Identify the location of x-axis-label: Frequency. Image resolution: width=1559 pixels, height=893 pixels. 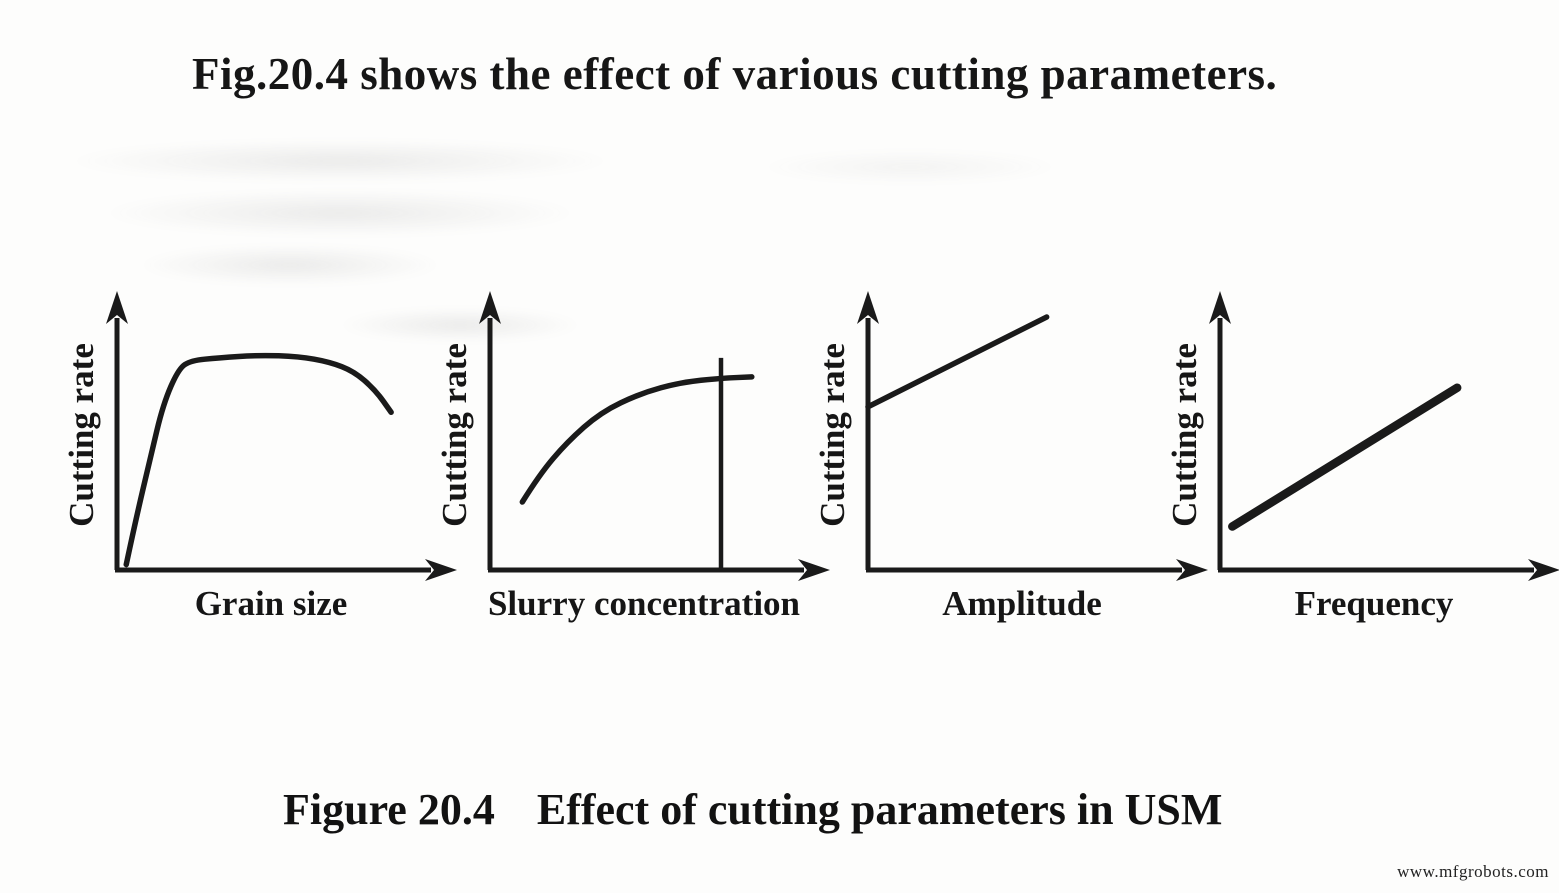
(1374, 603).